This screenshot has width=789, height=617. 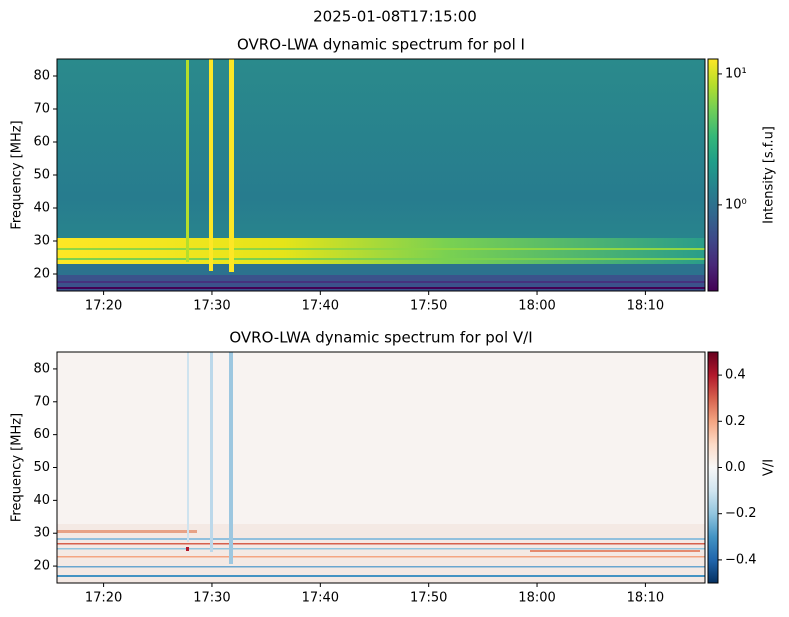 I want to click on axes-title: OVRO-LWA dynamic spectrum for pol I, so click(x=381, y=45).